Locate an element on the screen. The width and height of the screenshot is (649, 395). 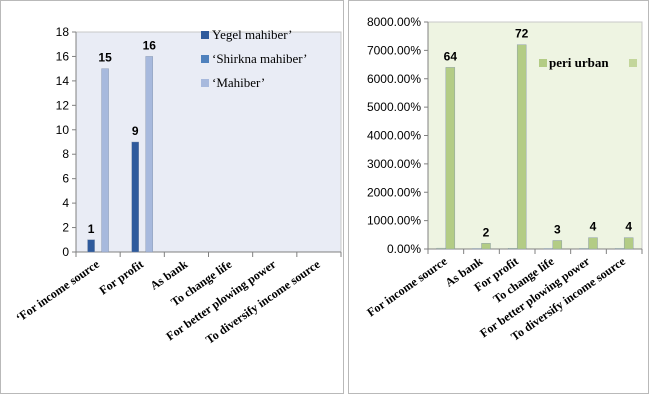
data-label: 1 is located at coordinates (91, 229).